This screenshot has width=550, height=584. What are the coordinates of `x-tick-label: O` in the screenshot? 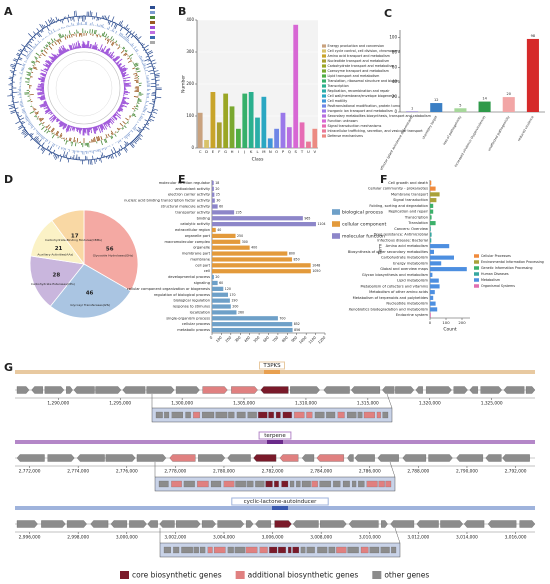 It's located at (276, 151).